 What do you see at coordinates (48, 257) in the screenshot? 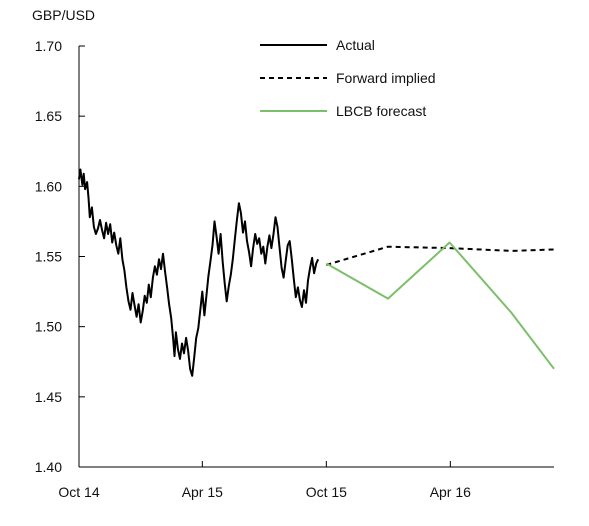
I see `y-tick-label: 1.55` at bounding box center [48, 257].